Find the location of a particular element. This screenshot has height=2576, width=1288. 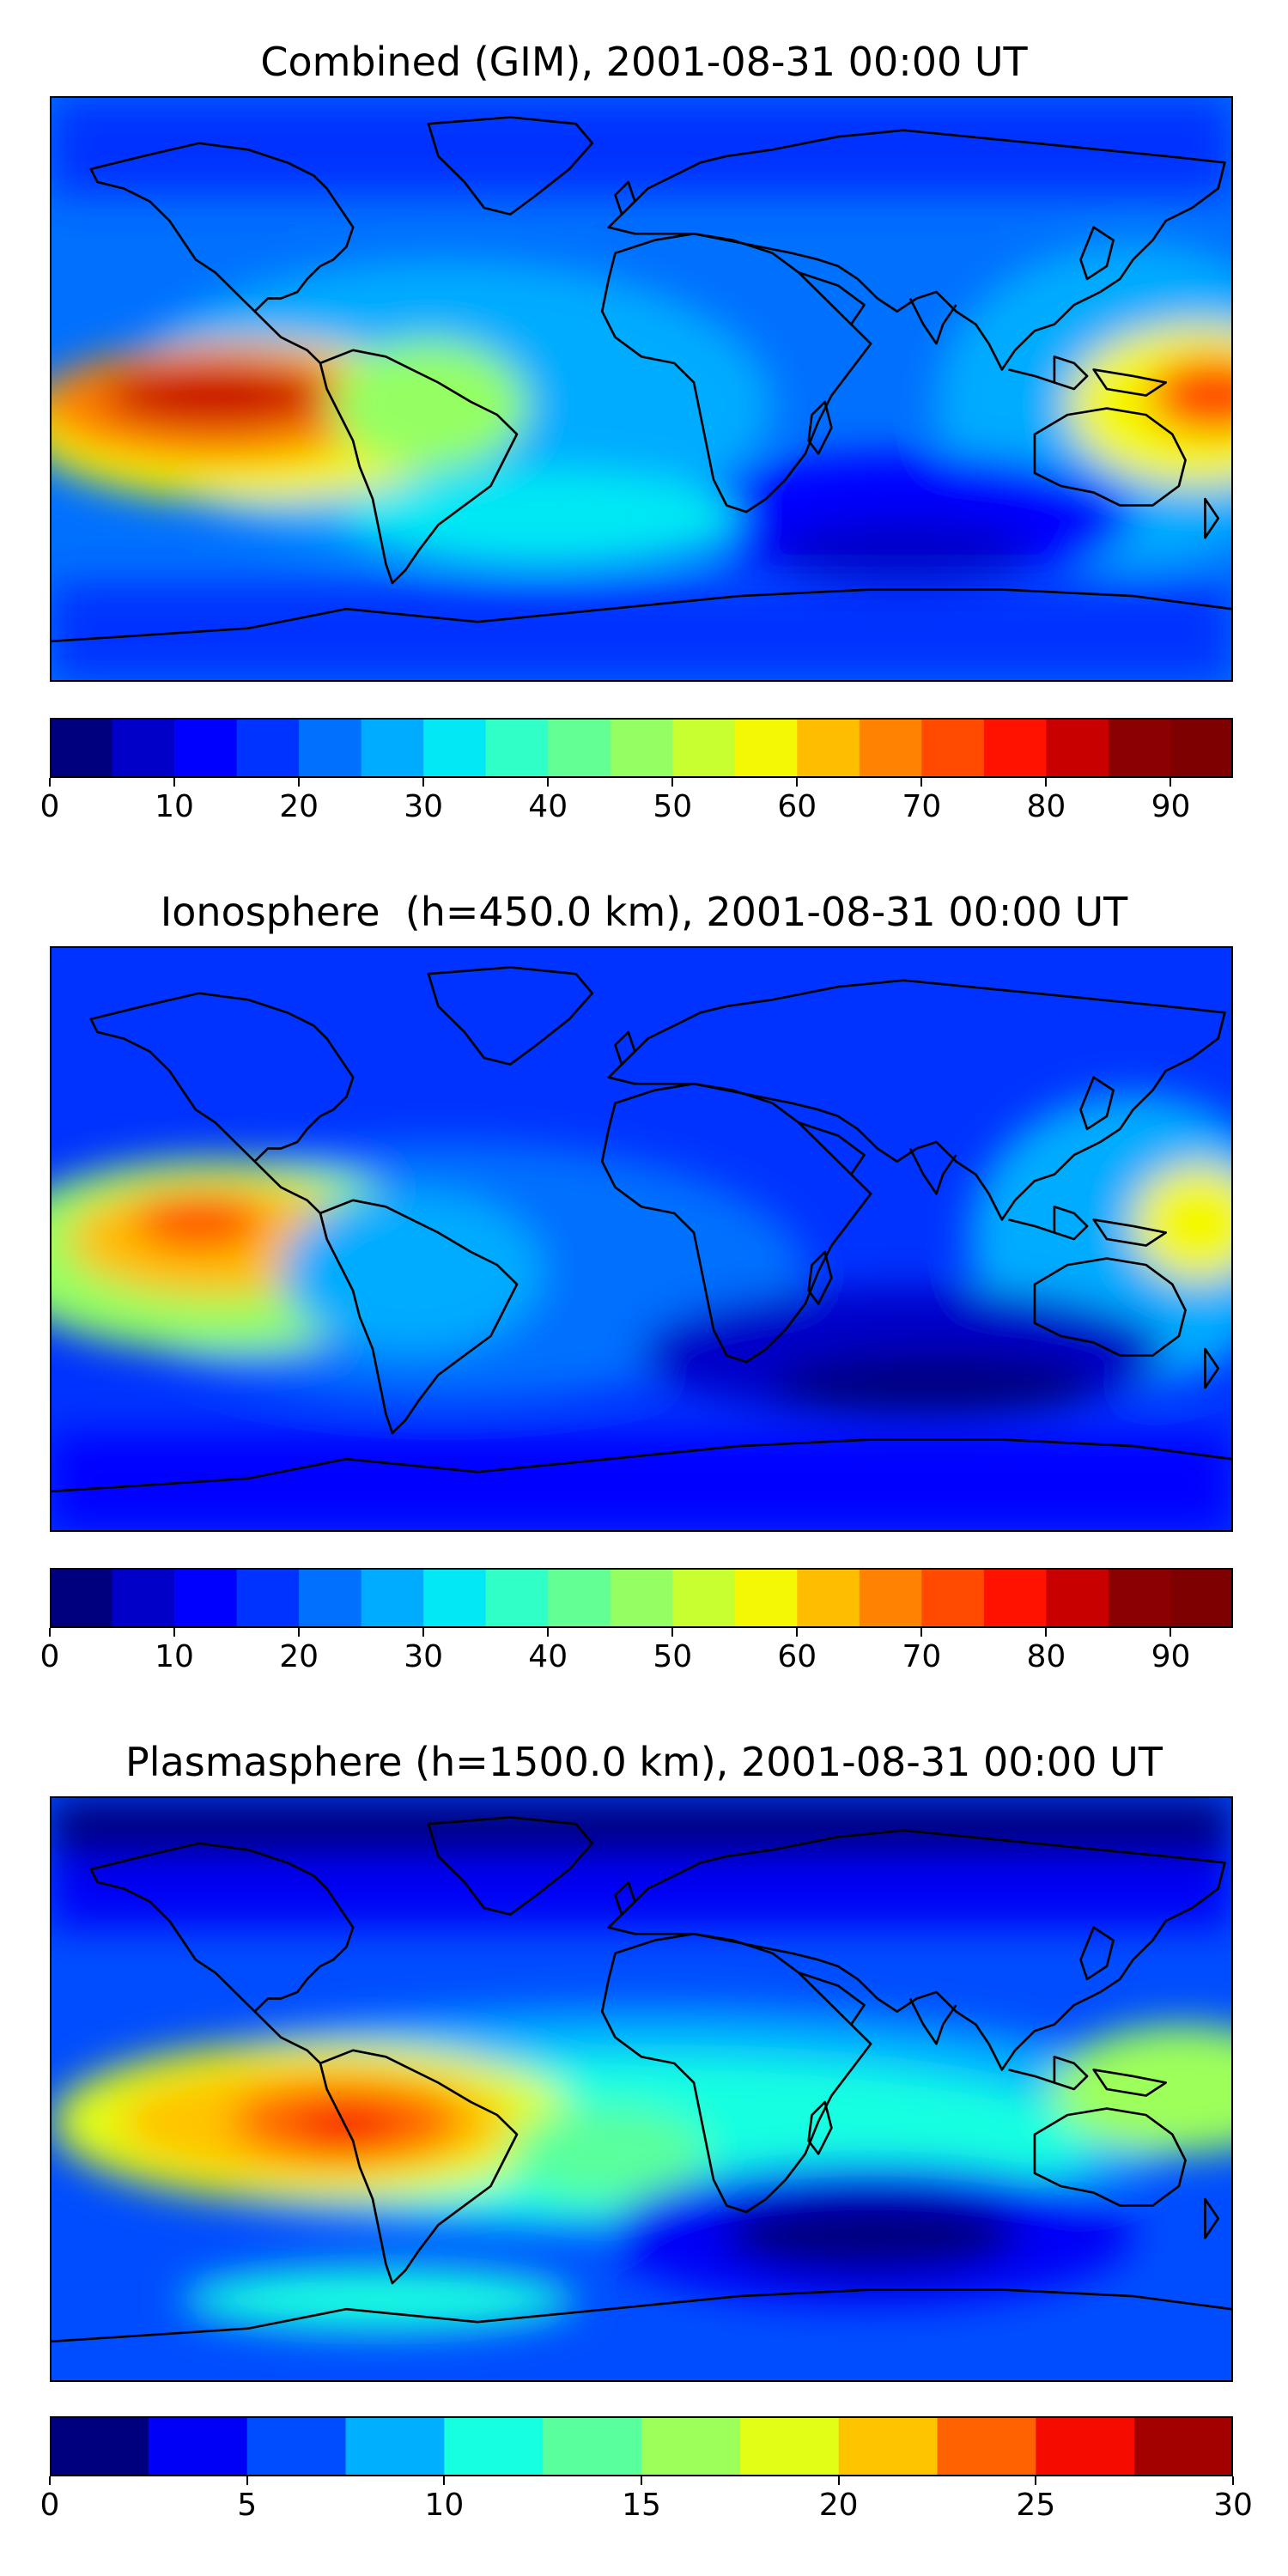

tick-label: 15 is located at coordinates (641, 2506).